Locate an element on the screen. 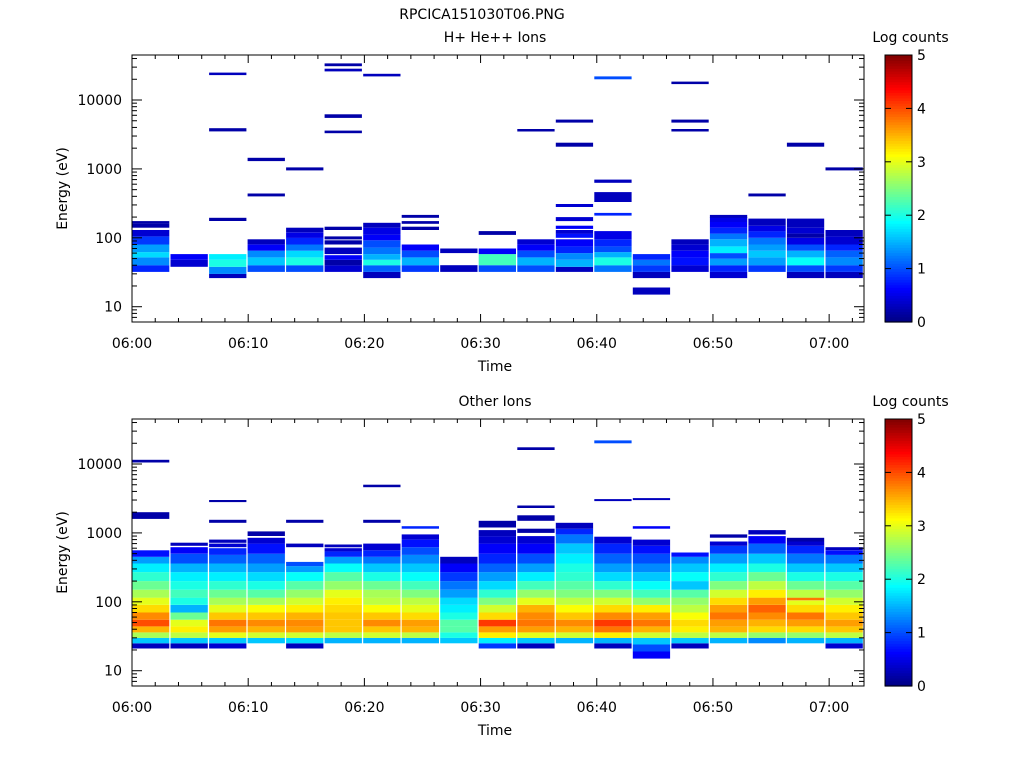  x-tick-label: 06:50 is located at coordinates (713, 344).